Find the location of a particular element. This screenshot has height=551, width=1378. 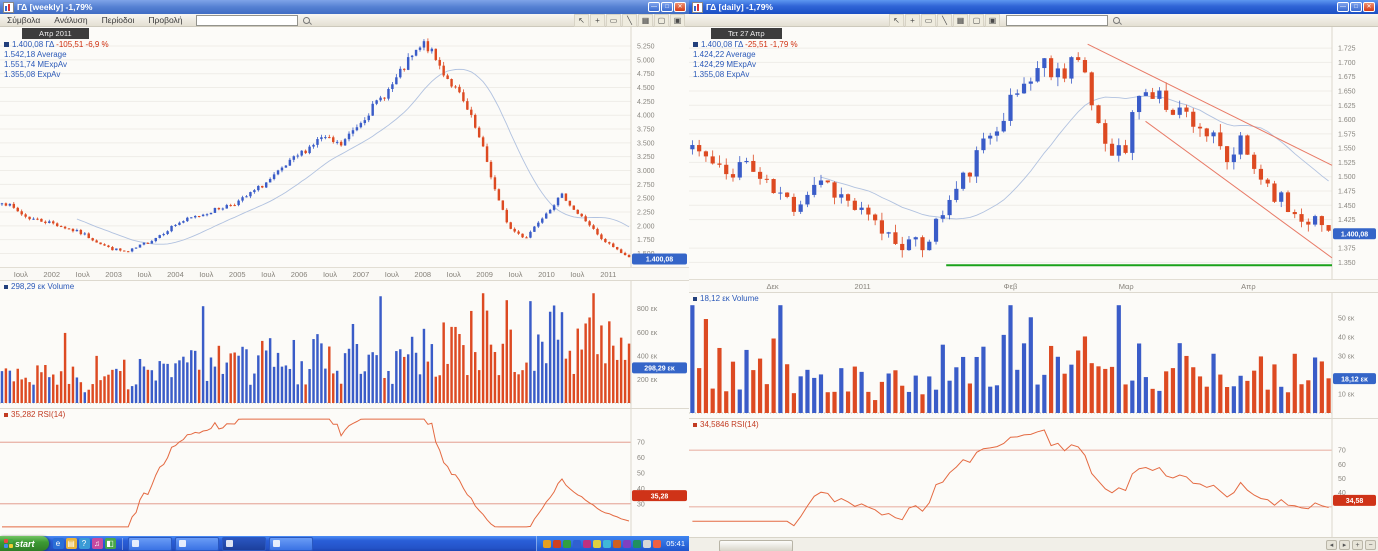

shield-icon is located at coordinates (637, 543).